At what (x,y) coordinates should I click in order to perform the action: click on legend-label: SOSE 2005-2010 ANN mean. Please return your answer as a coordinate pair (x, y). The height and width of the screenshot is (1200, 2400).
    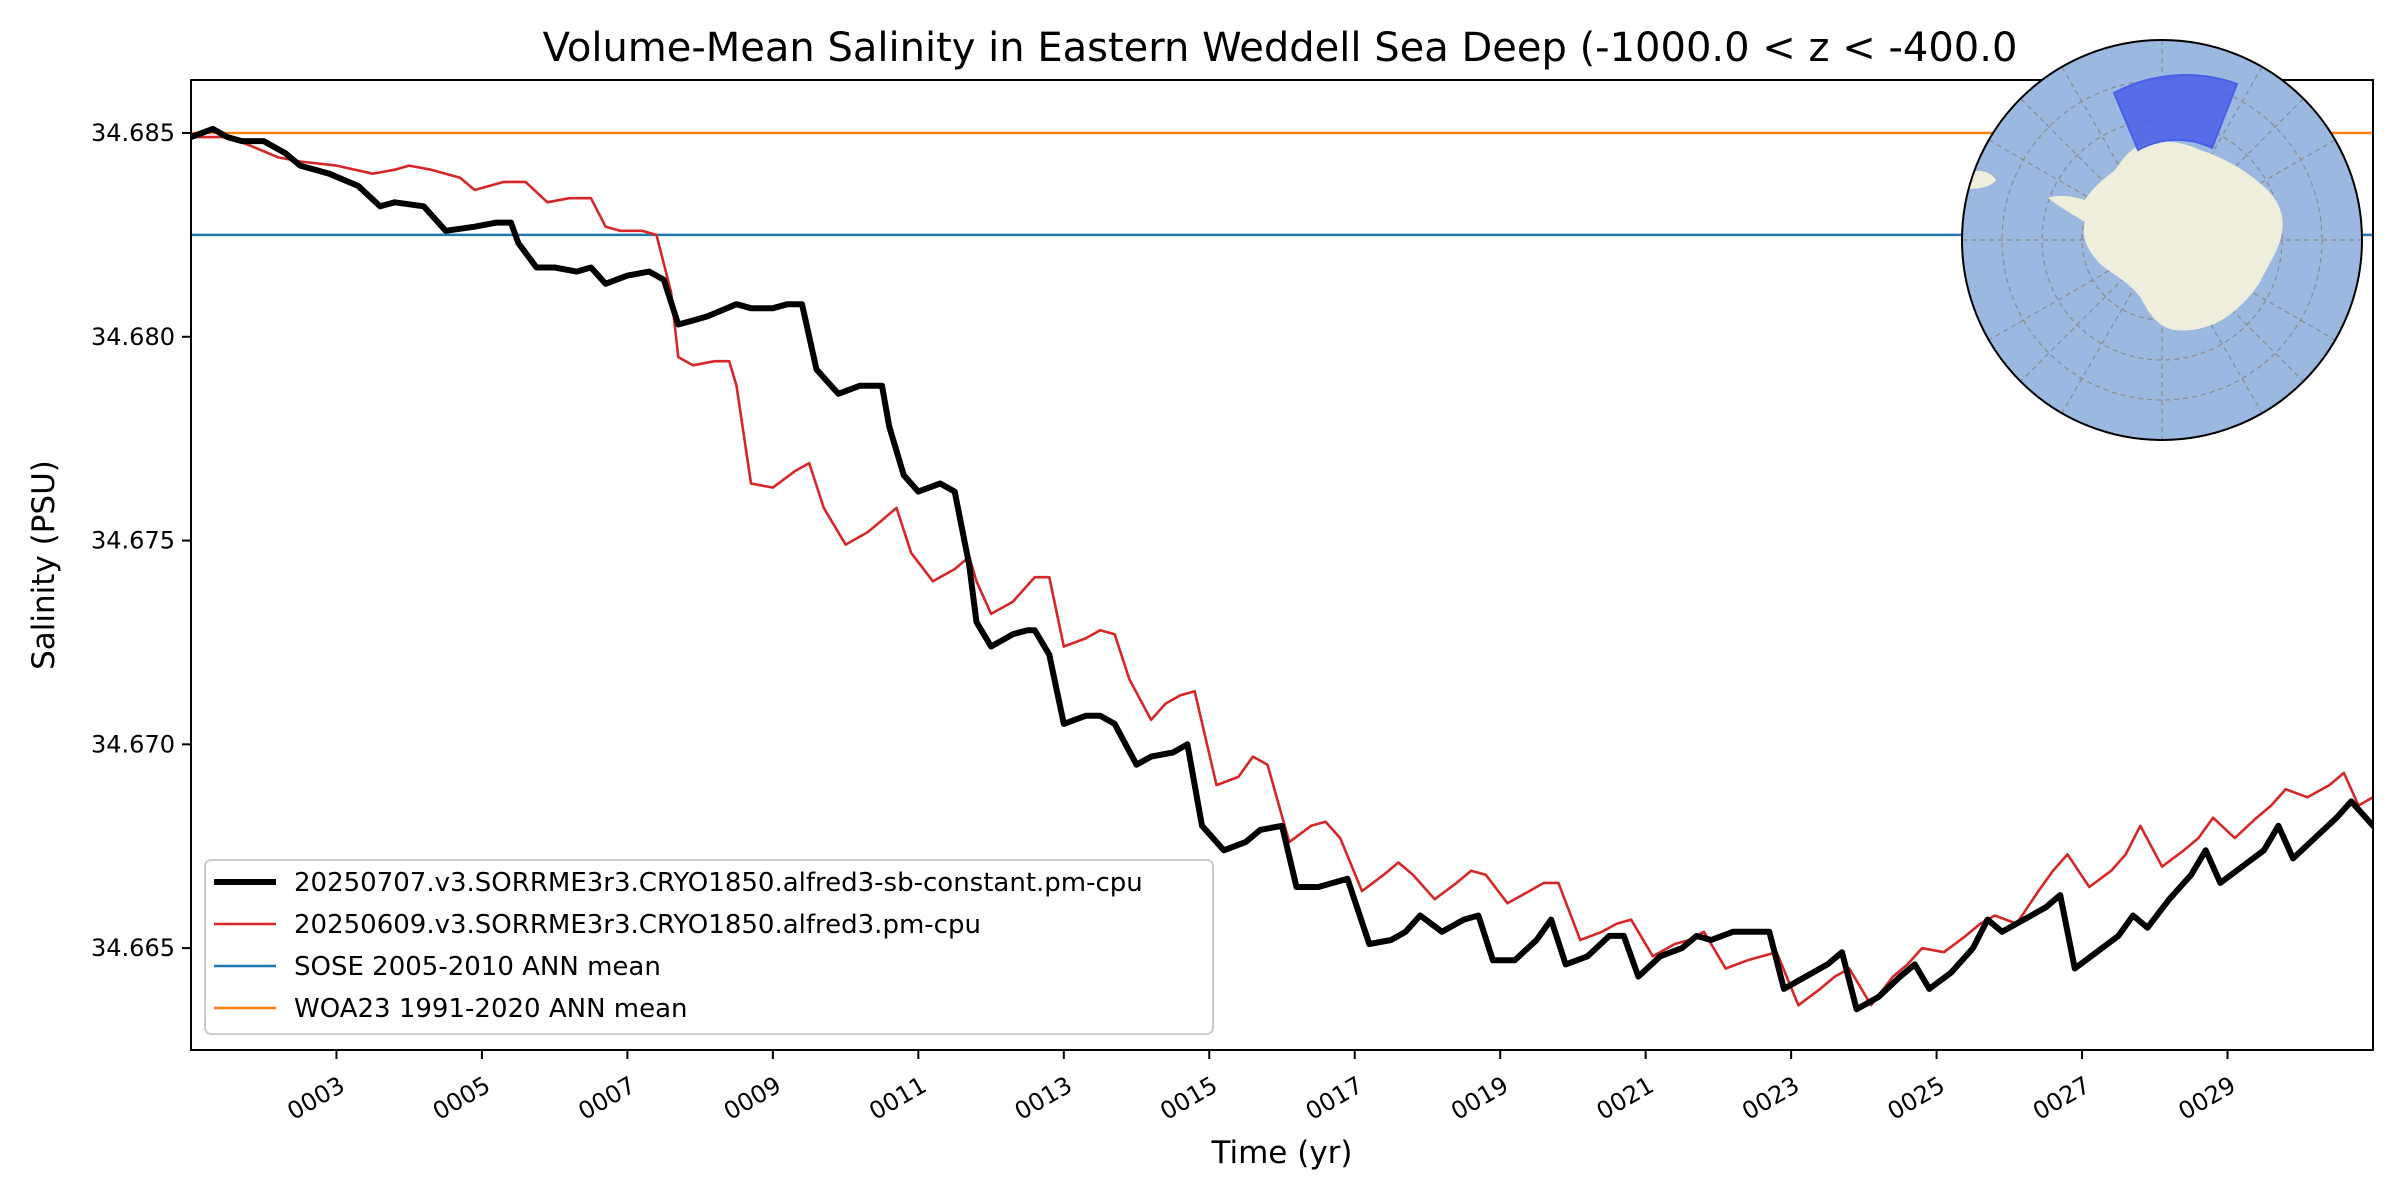
    Looking at the image, I should click on (477, 967).